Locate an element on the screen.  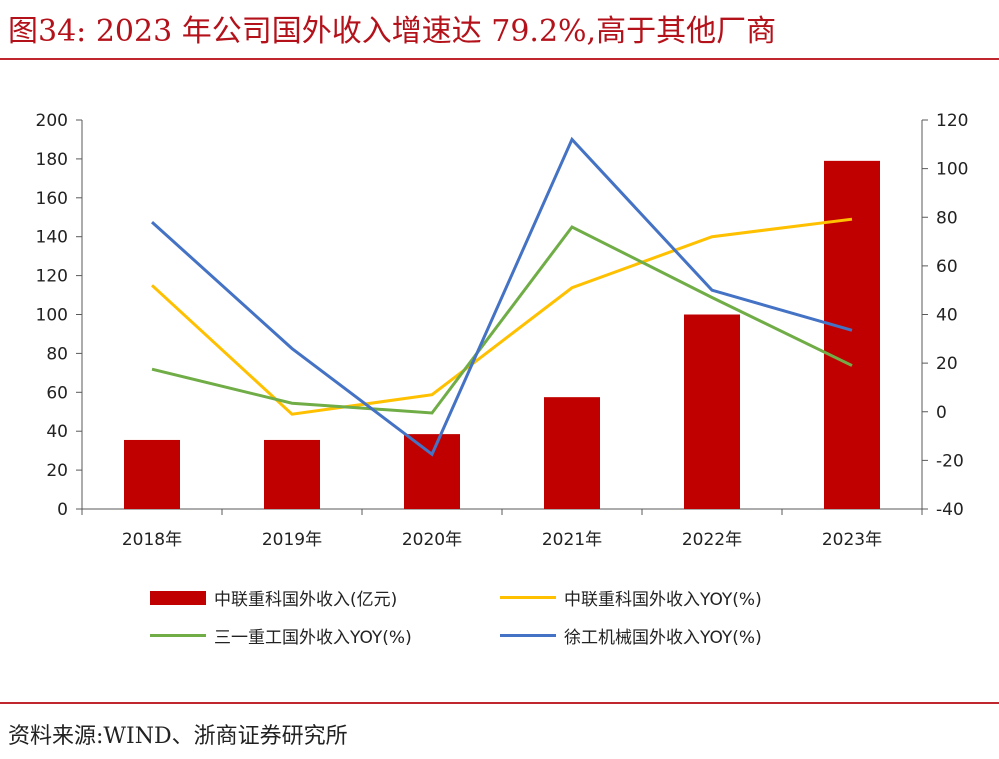
left-tick-label: 180 is located at coordinates (52, 160).